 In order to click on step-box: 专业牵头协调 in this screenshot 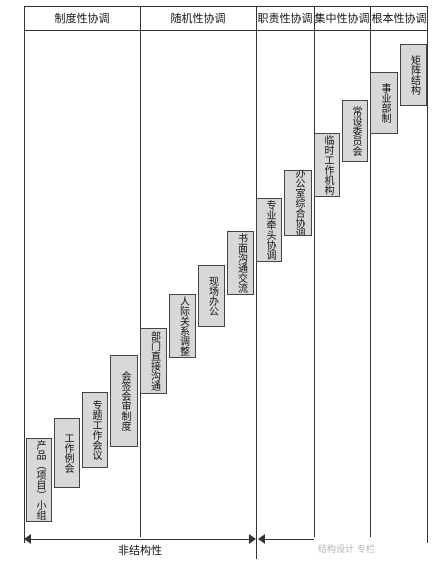, I will do `click(269, 230)`.